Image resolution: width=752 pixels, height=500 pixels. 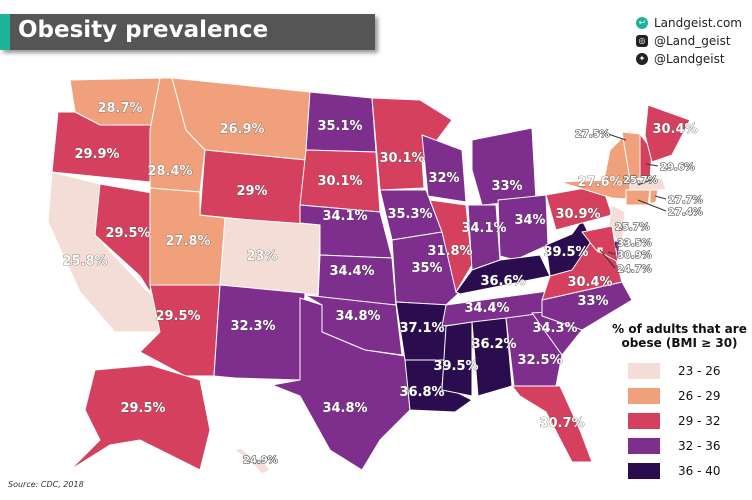 What do you see at coordinates (534, 350) in the screenshot?
I see `state-ga` at bounding box center [534, 350].